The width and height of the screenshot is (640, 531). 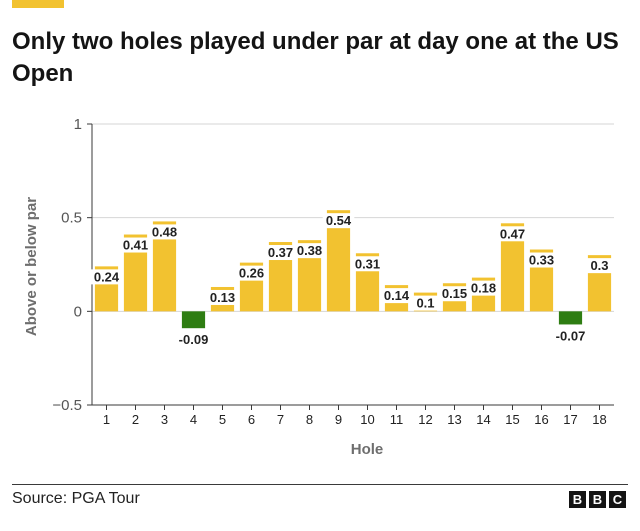 I want to click on value-label: 0.13, so click(x=222, y=297).